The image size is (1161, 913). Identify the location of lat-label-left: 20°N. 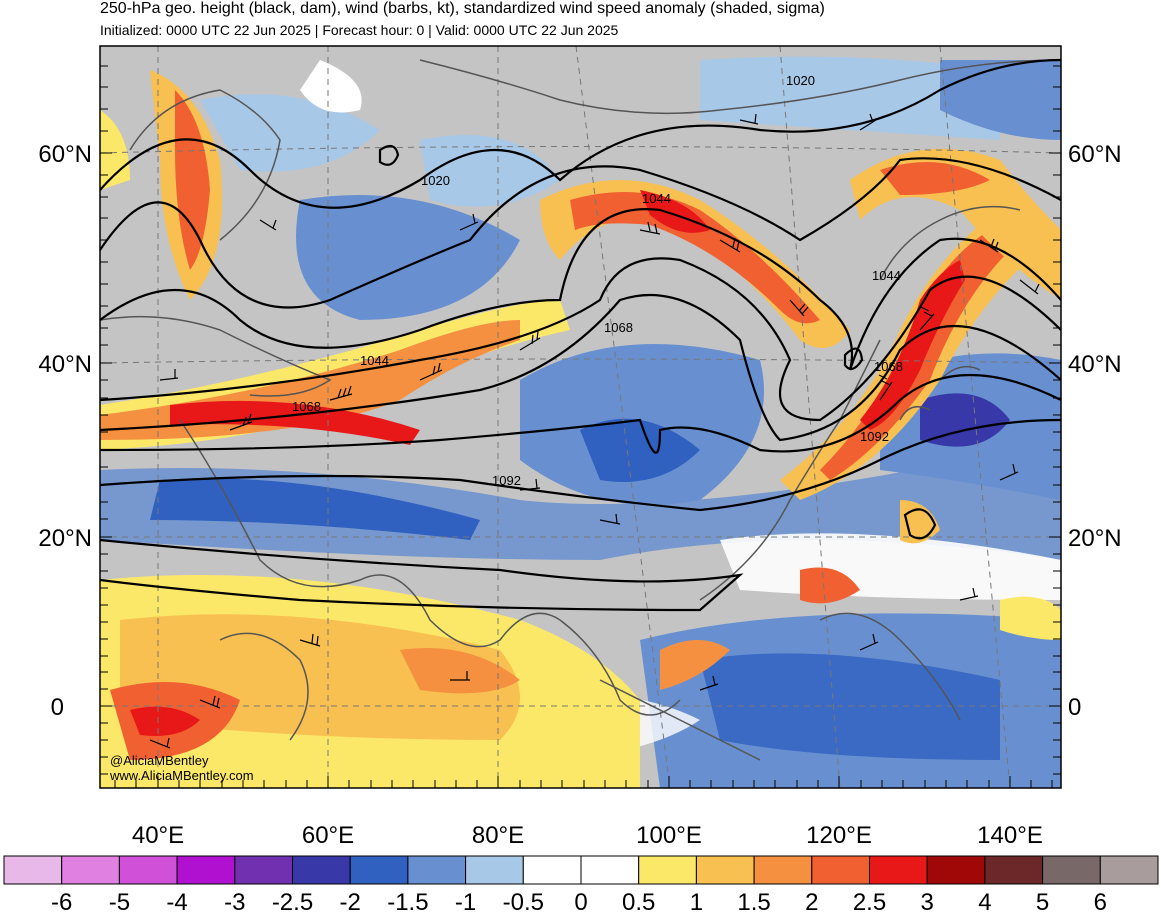
(65, 538).